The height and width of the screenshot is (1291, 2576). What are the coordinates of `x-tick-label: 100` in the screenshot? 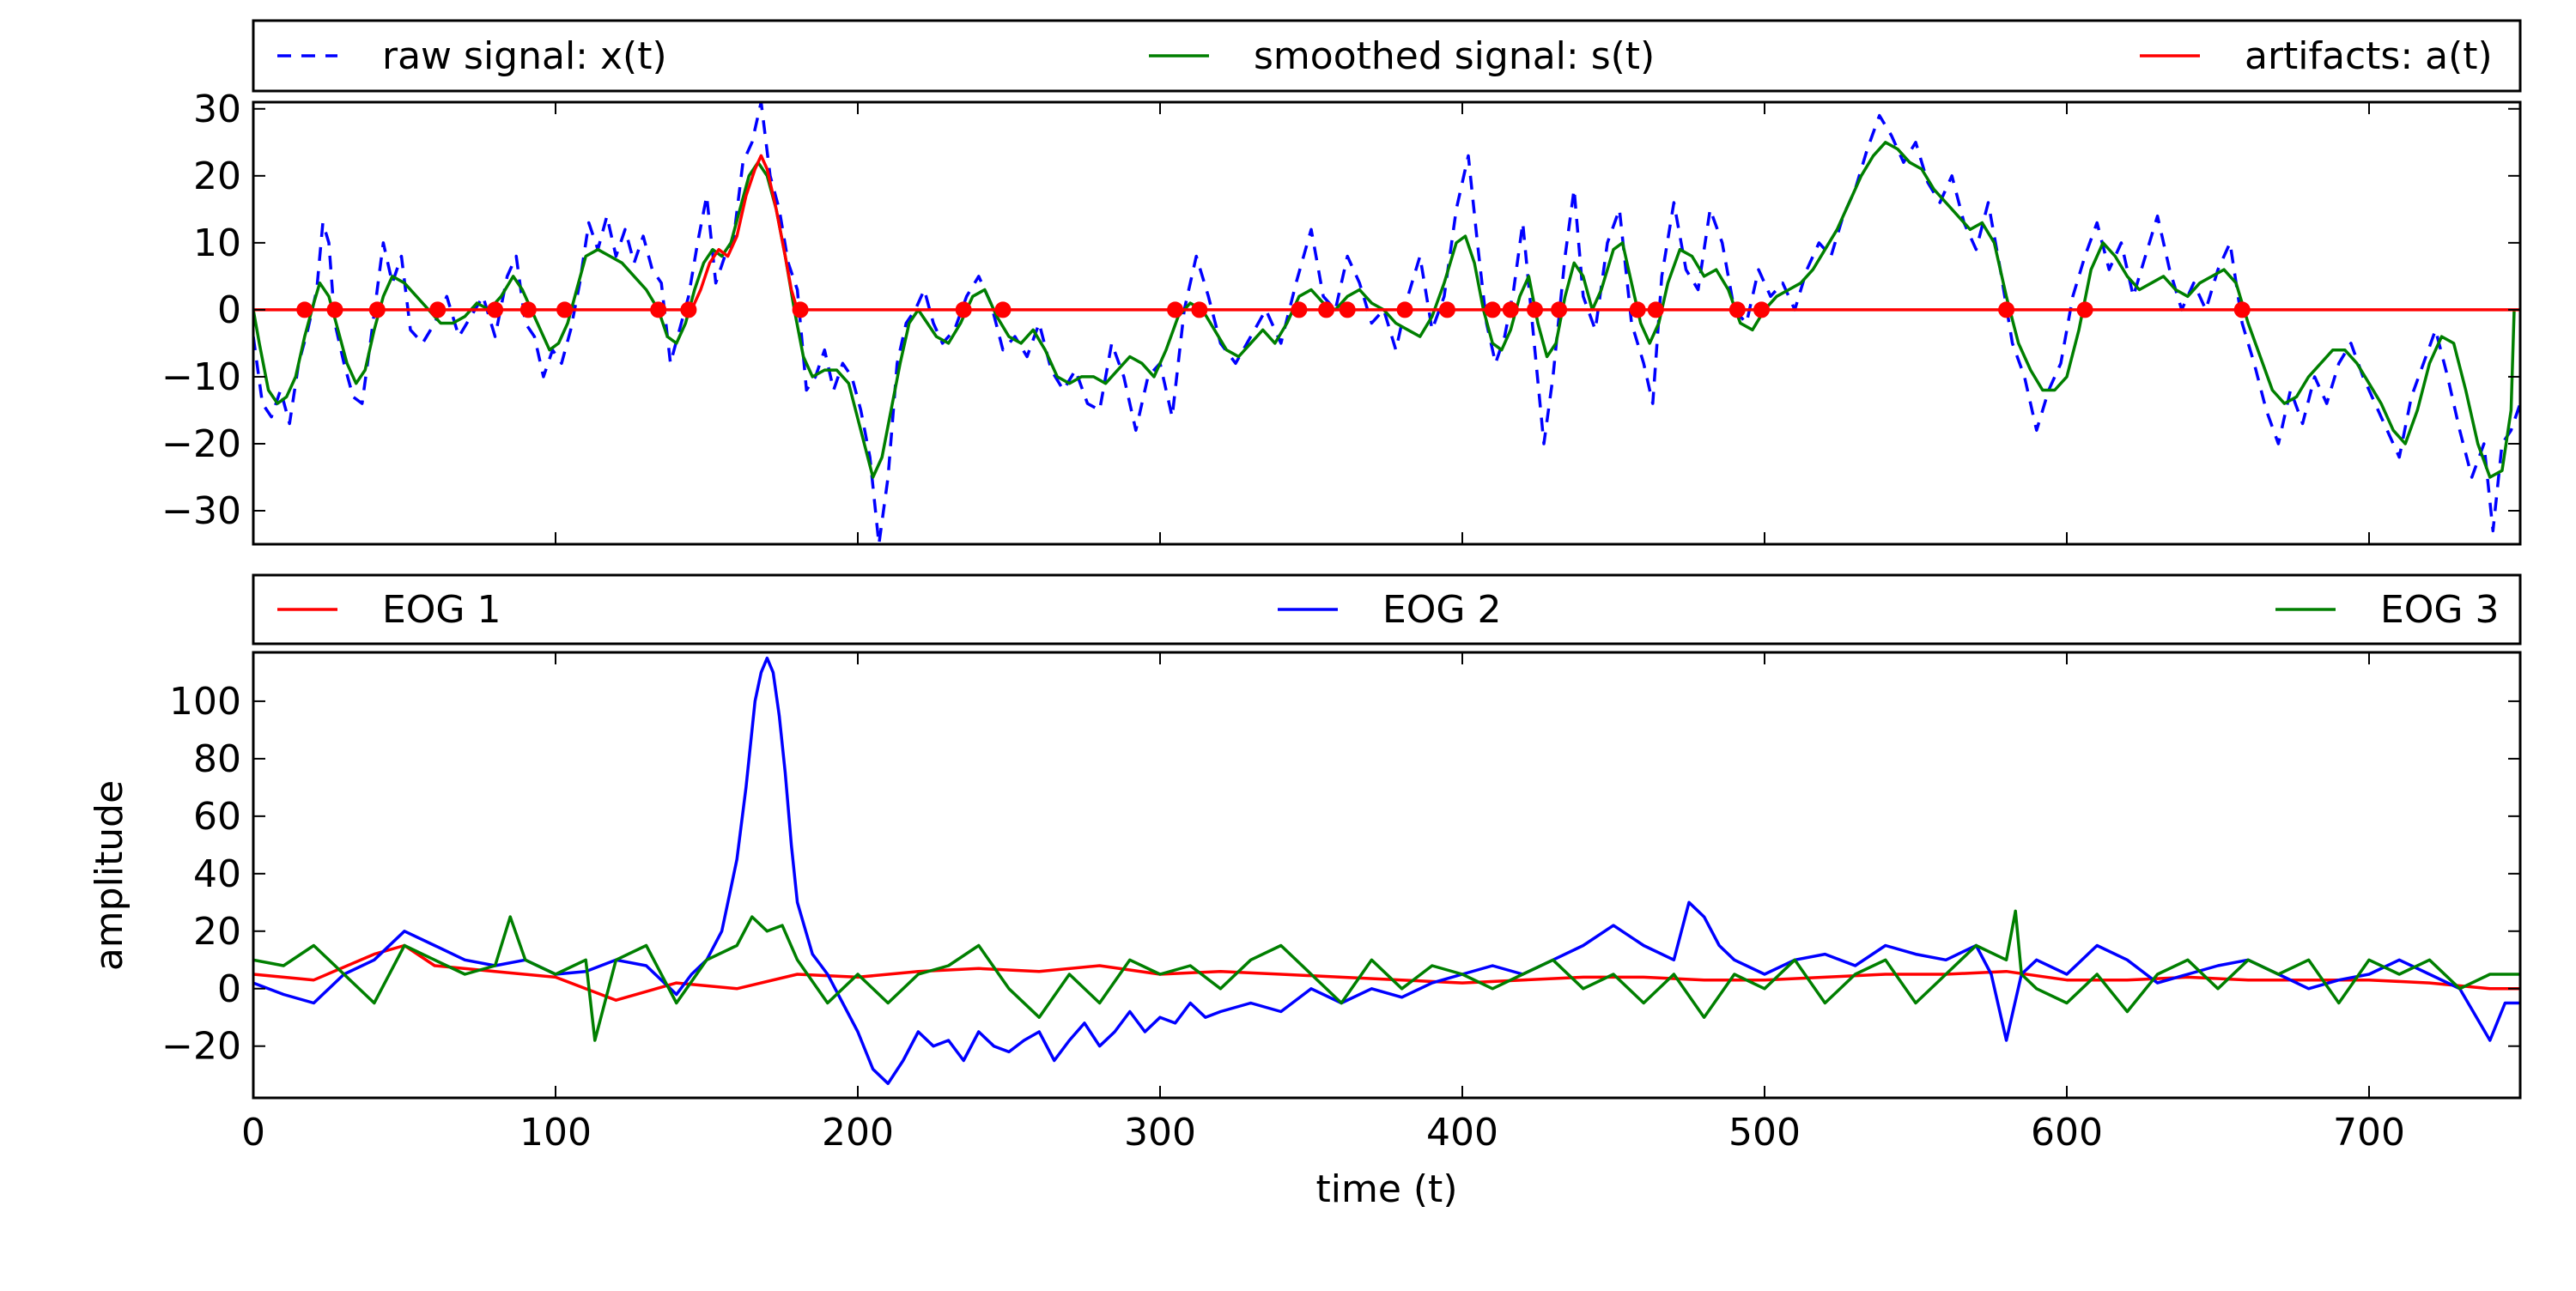 It's located at (555, 1133).